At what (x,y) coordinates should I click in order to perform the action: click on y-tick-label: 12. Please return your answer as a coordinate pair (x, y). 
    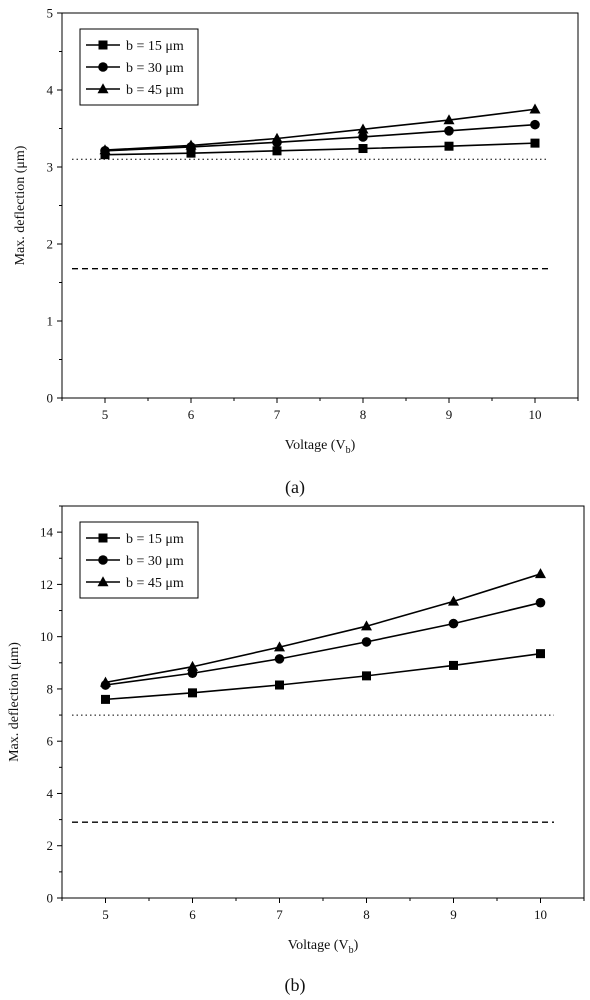
    Looking at the image, I should click on (46, 584).